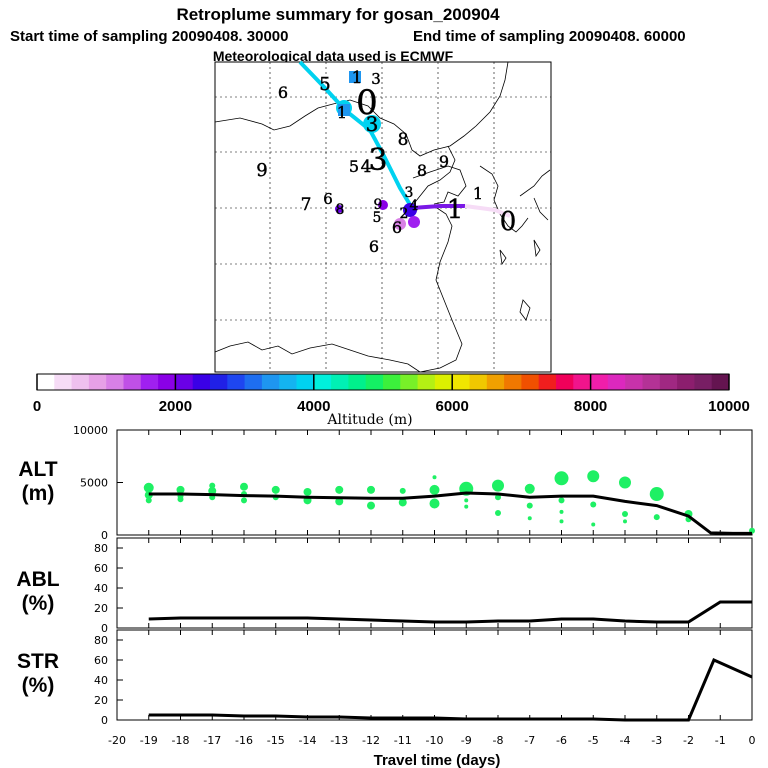  What do you see at coordinates (306, 205) in the screenshot?
I see `trajectory-day-label: 7` at bounding box center [306, 205].